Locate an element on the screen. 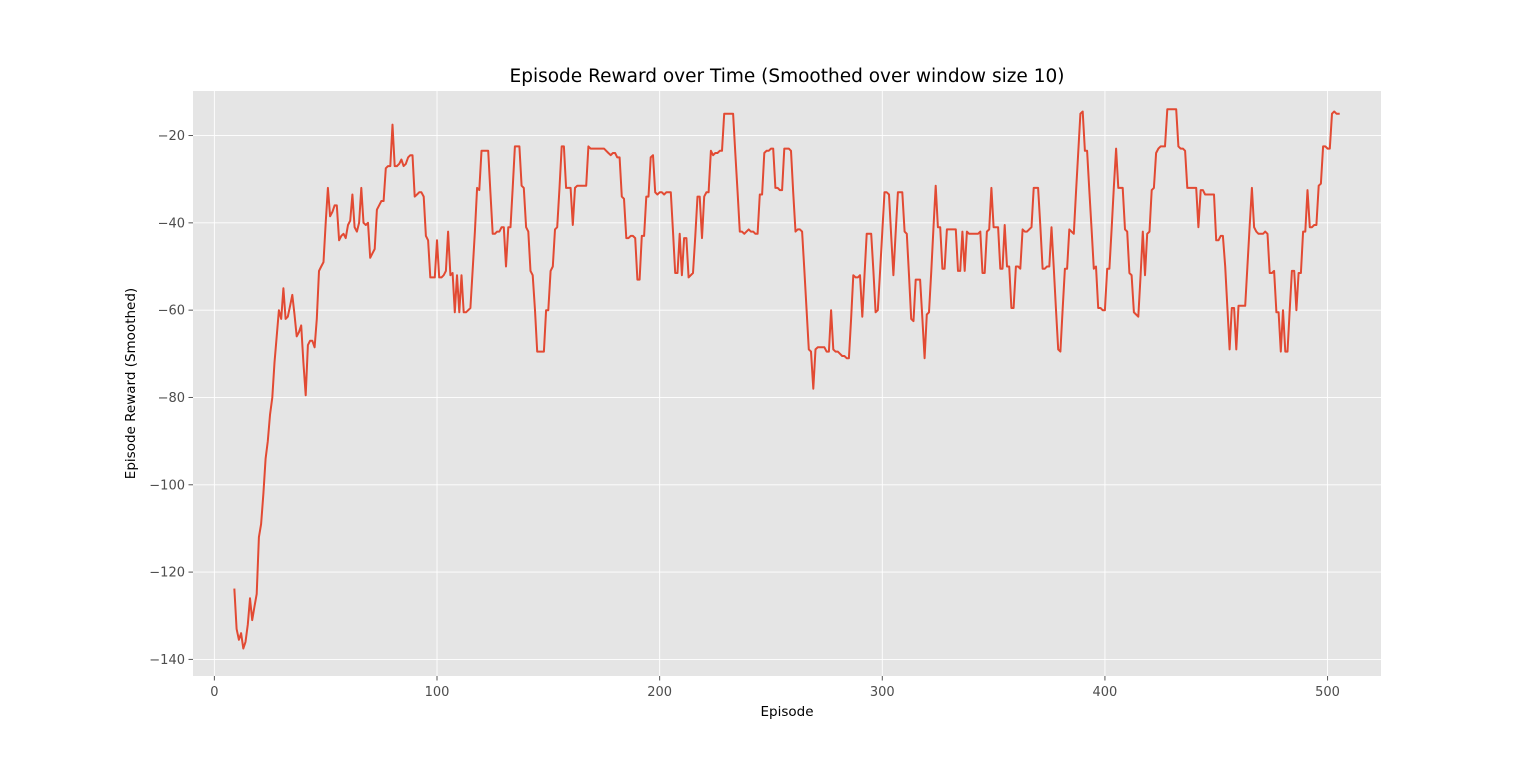  x-axis-label: Episode is located at coordinates (786, 712).